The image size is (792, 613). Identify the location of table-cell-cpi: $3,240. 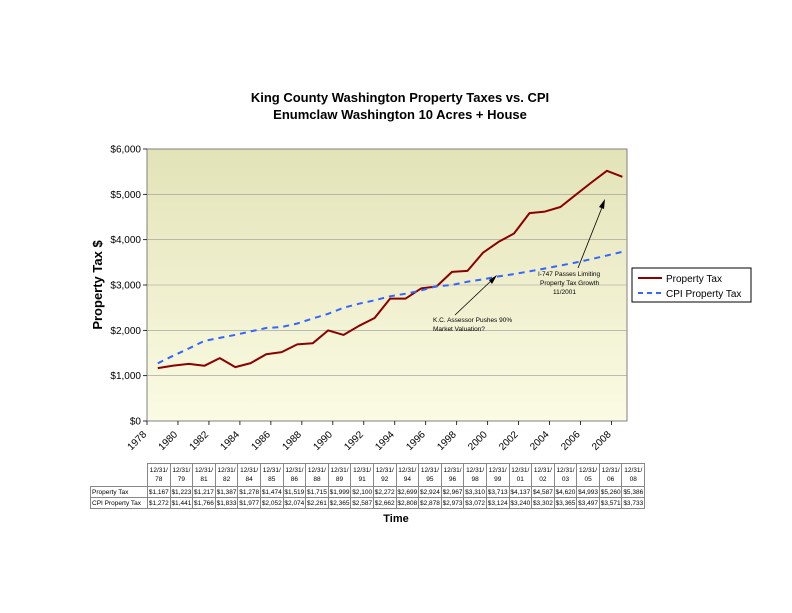
(520, 503).